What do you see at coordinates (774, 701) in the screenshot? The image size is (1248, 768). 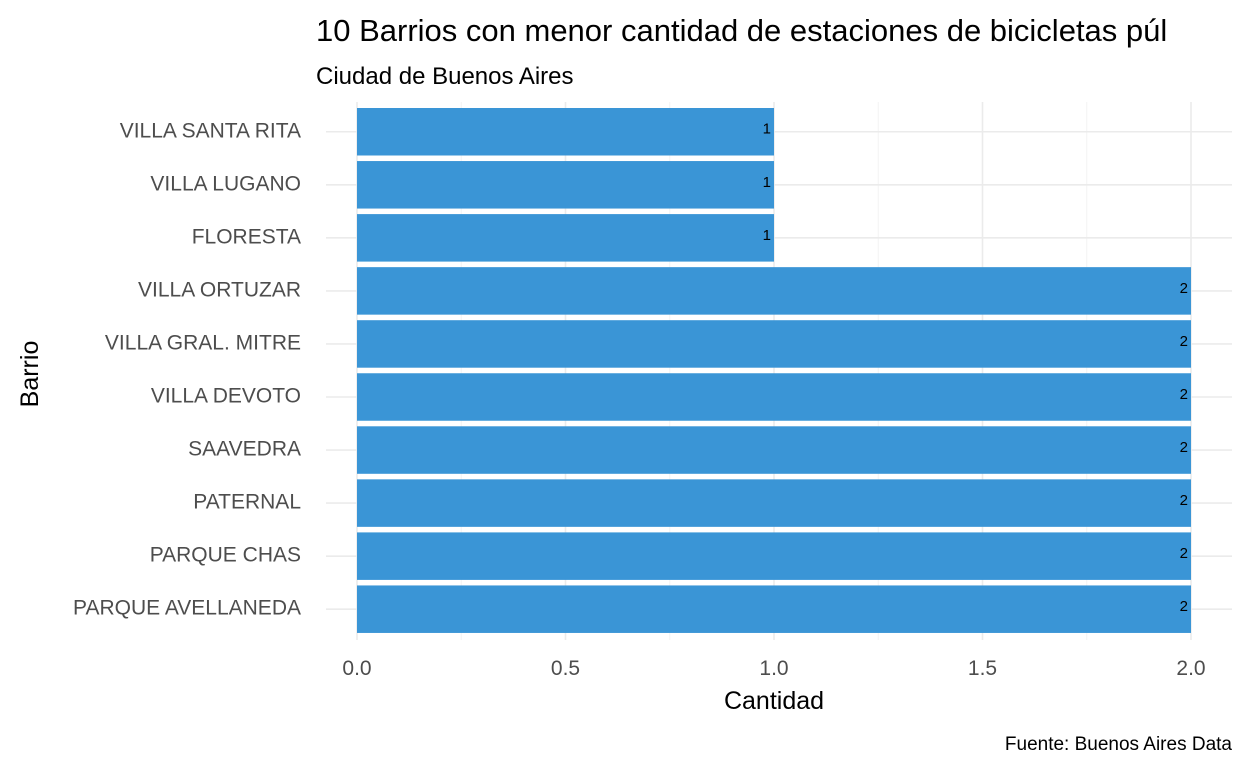 I see `x-axis-title: Cantidad` at bounding box center [774, 701].